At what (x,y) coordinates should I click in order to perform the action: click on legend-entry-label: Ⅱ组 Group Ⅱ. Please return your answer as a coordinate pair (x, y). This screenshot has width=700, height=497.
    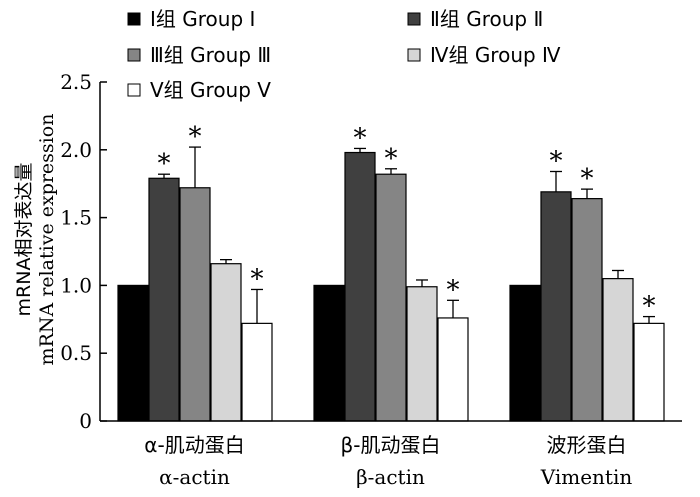
    Looking at the image, I should click on (486, 19).